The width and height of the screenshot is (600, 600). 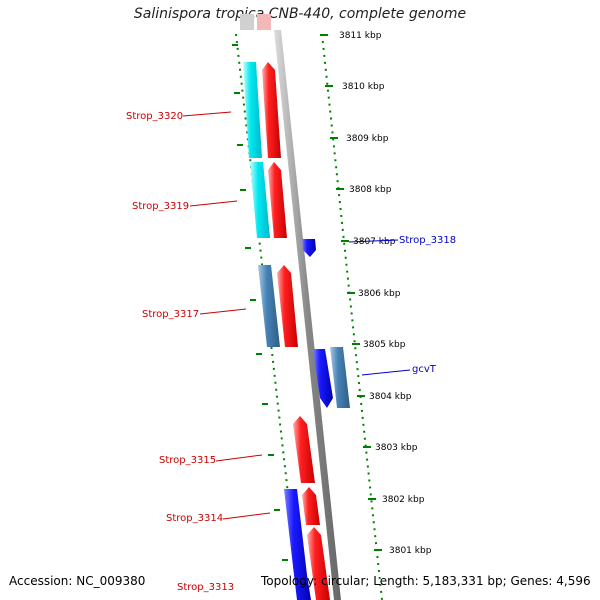 I want to click on gene-label-strop-3319: Strop_3319, so click(x=160, y=206).